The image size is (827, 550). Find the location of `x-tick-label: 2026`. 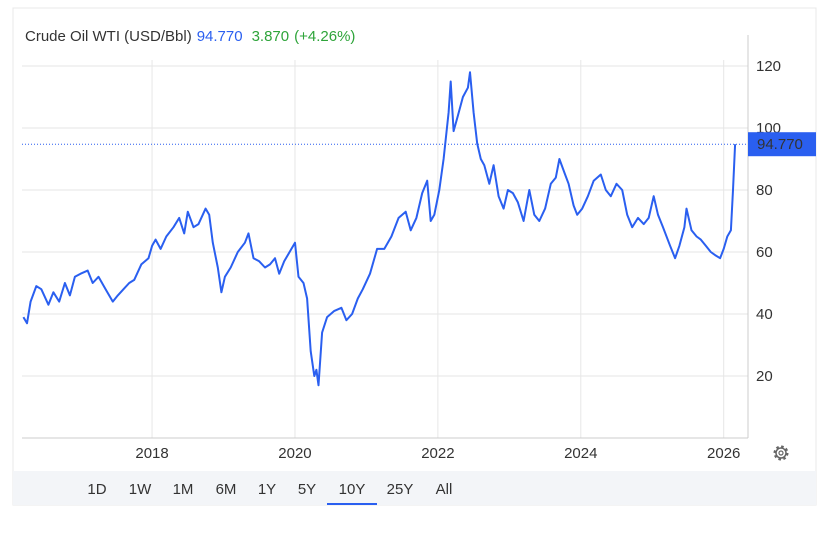

x-tick-label: 2026 is located at coordinates (723, 453).